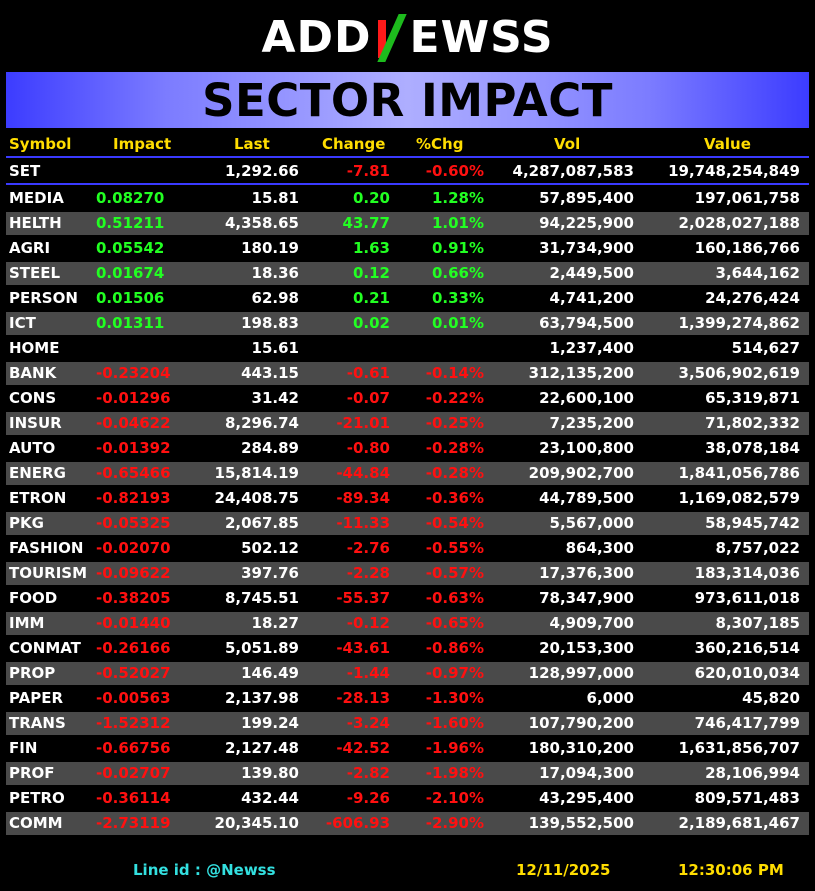  Describe the element at coordinates (40, 144) in the screenshot. I see `header-symbol: Symbol` at that location.